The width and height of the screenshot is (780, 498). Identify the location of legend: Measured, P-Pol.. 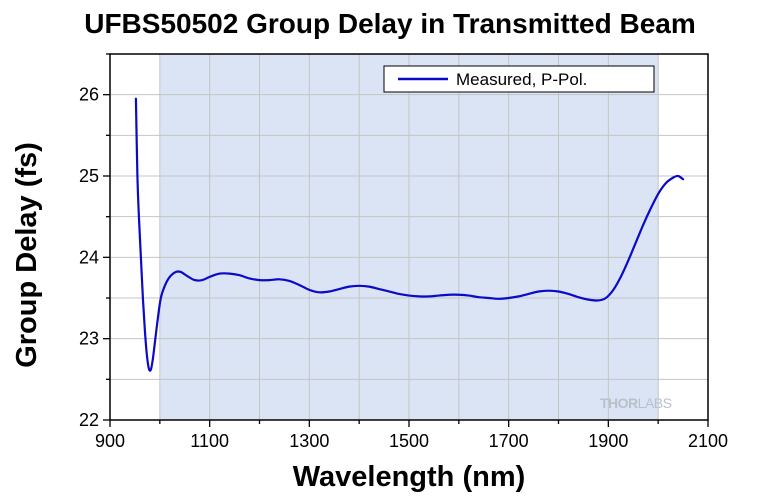
(519, 79).